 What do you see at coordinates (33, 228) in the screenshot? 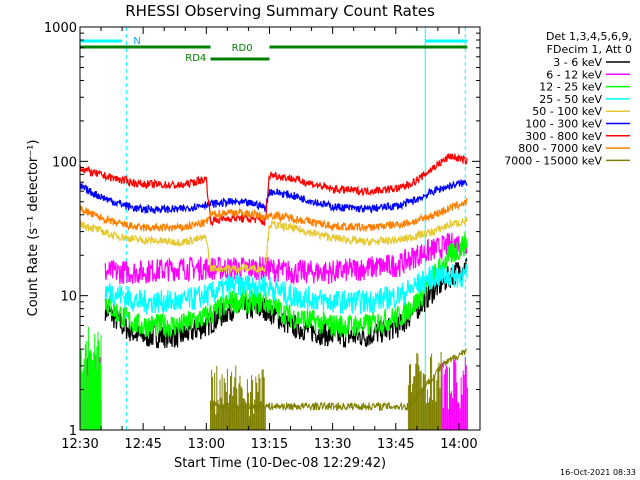
I see `y-axis-label: Count Rate (s⁻¹ detector⁻¹)` at bounding box center [33, 228].